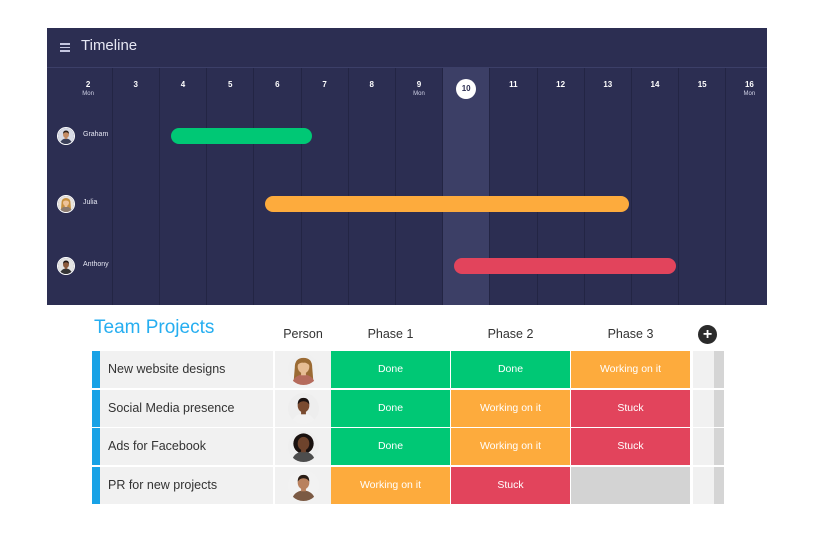 The width and height of the screenshot is (820, 540). Describe the element at coordinates (749, 84) in the screenshot. I see `day-number: 16` at that location.